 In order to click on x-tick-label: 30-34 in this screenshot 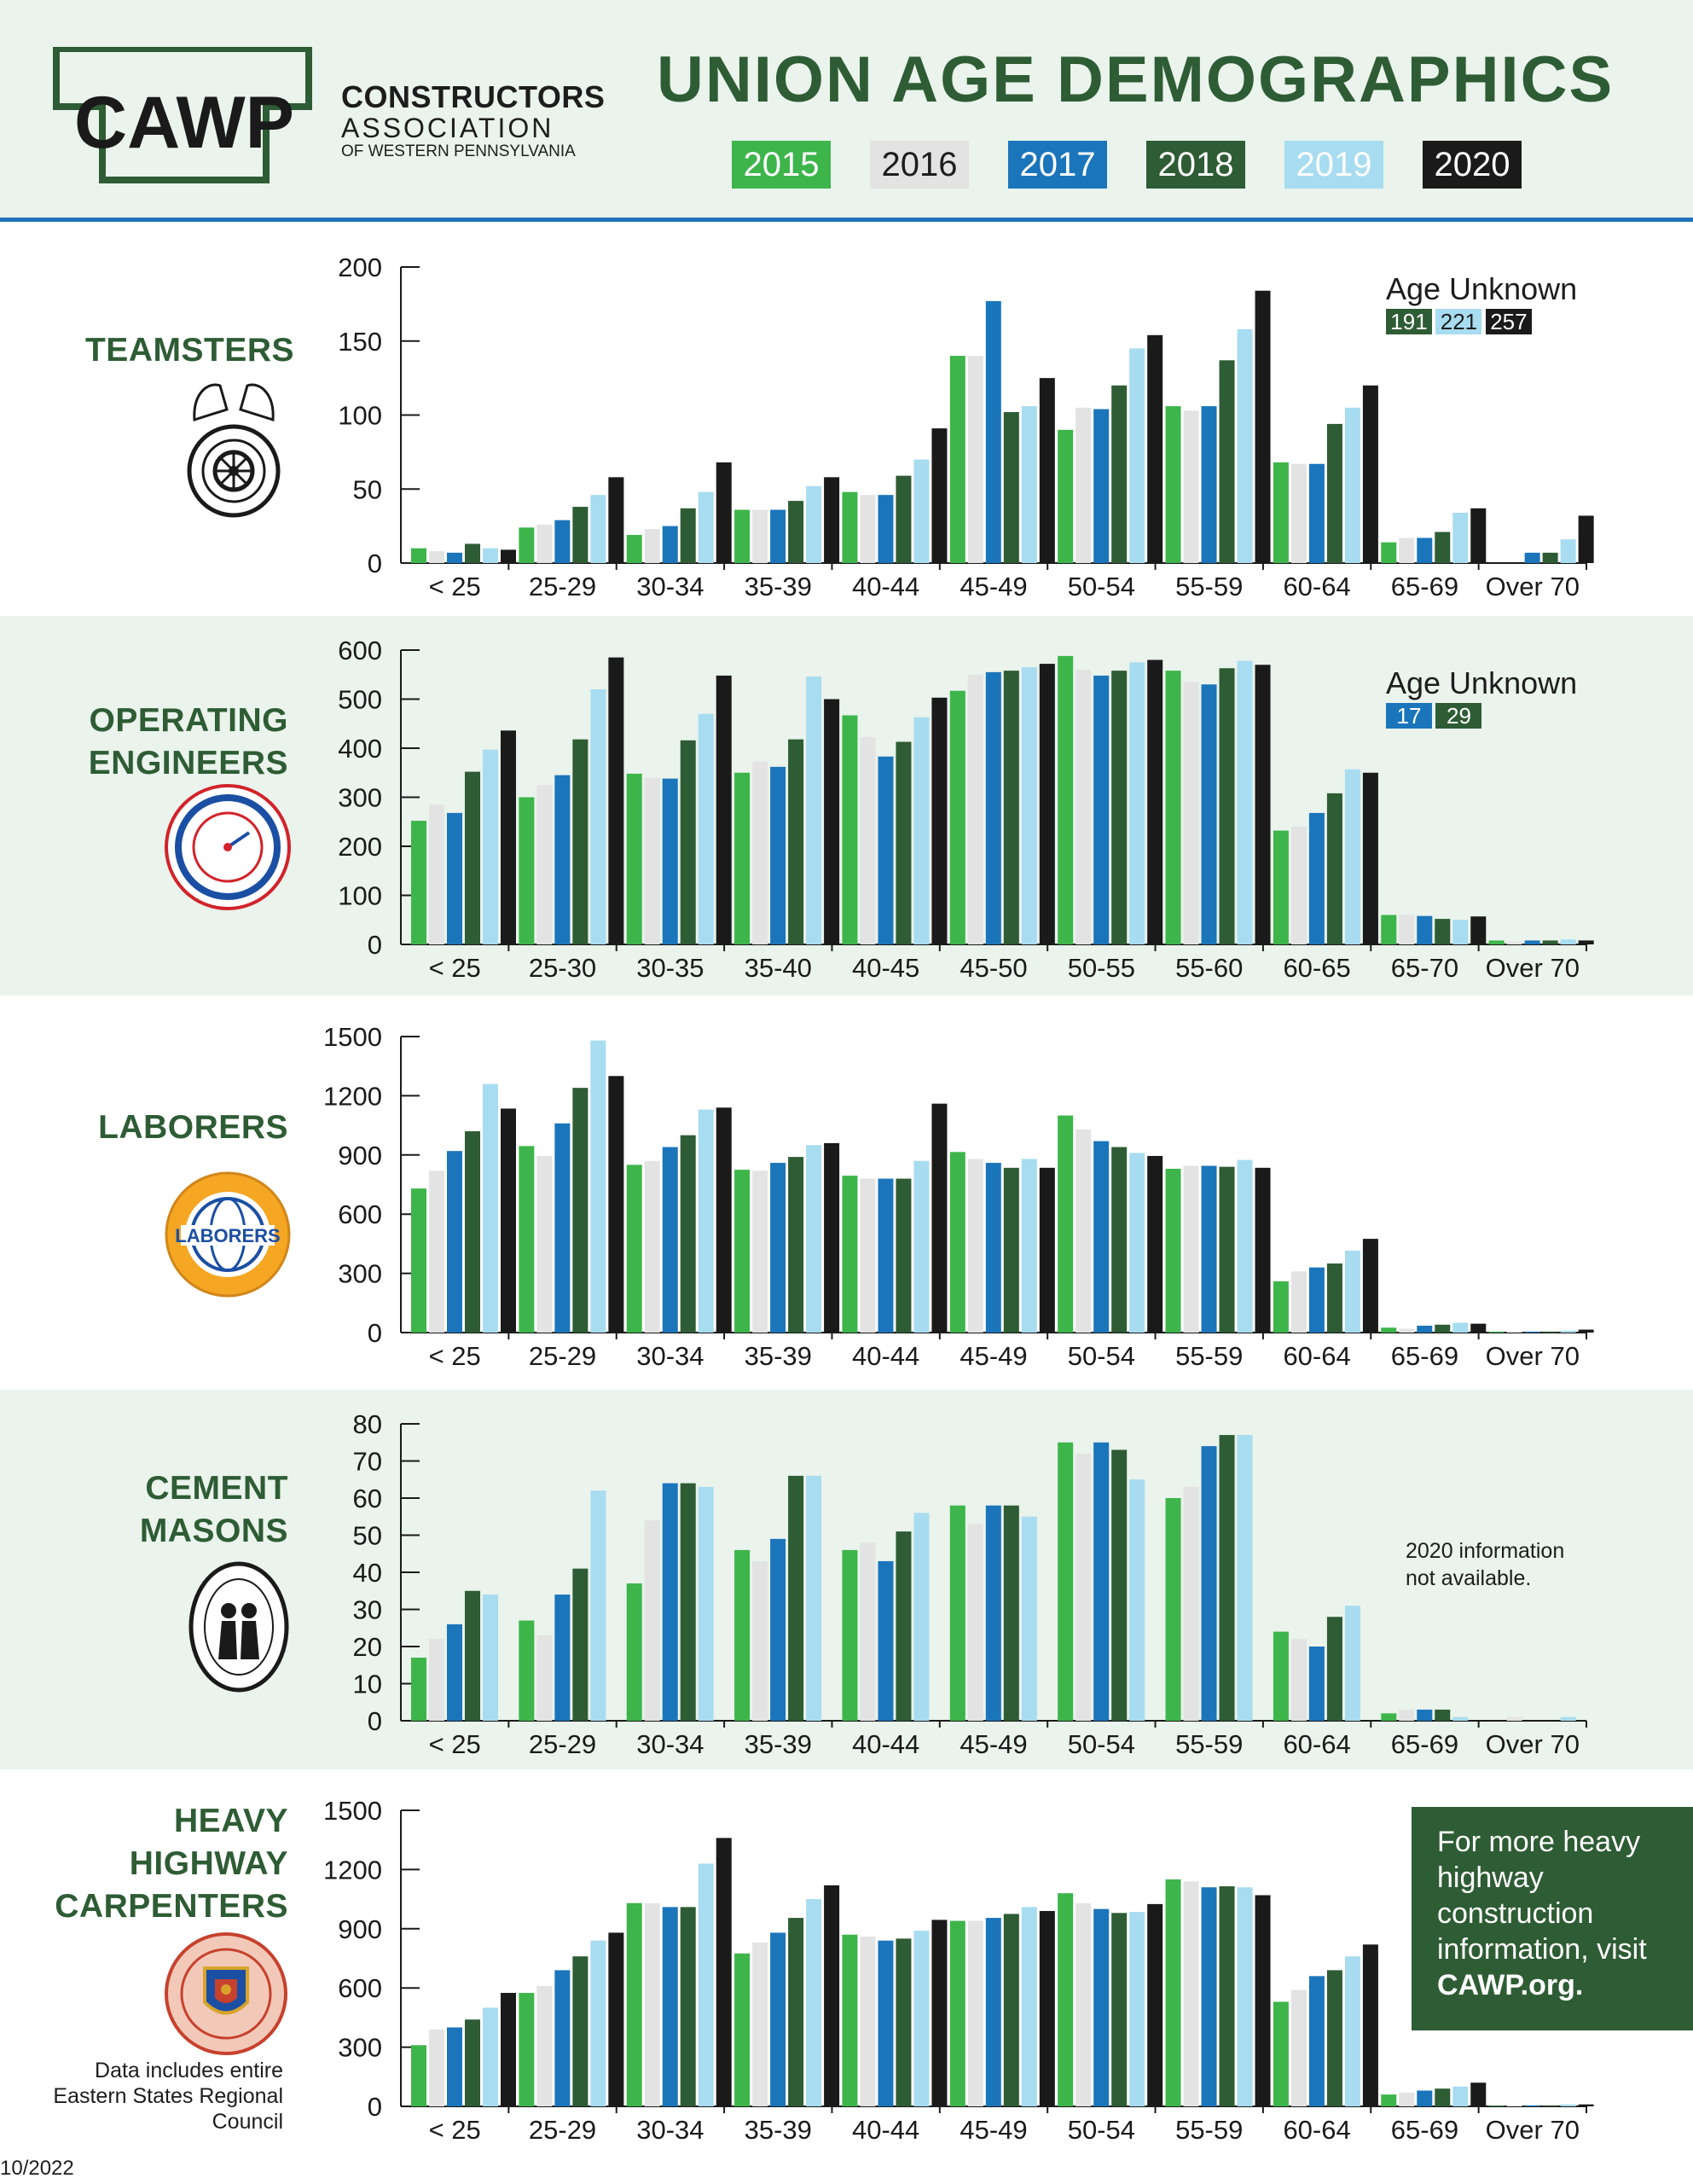, I will do `click(670, 587)`.